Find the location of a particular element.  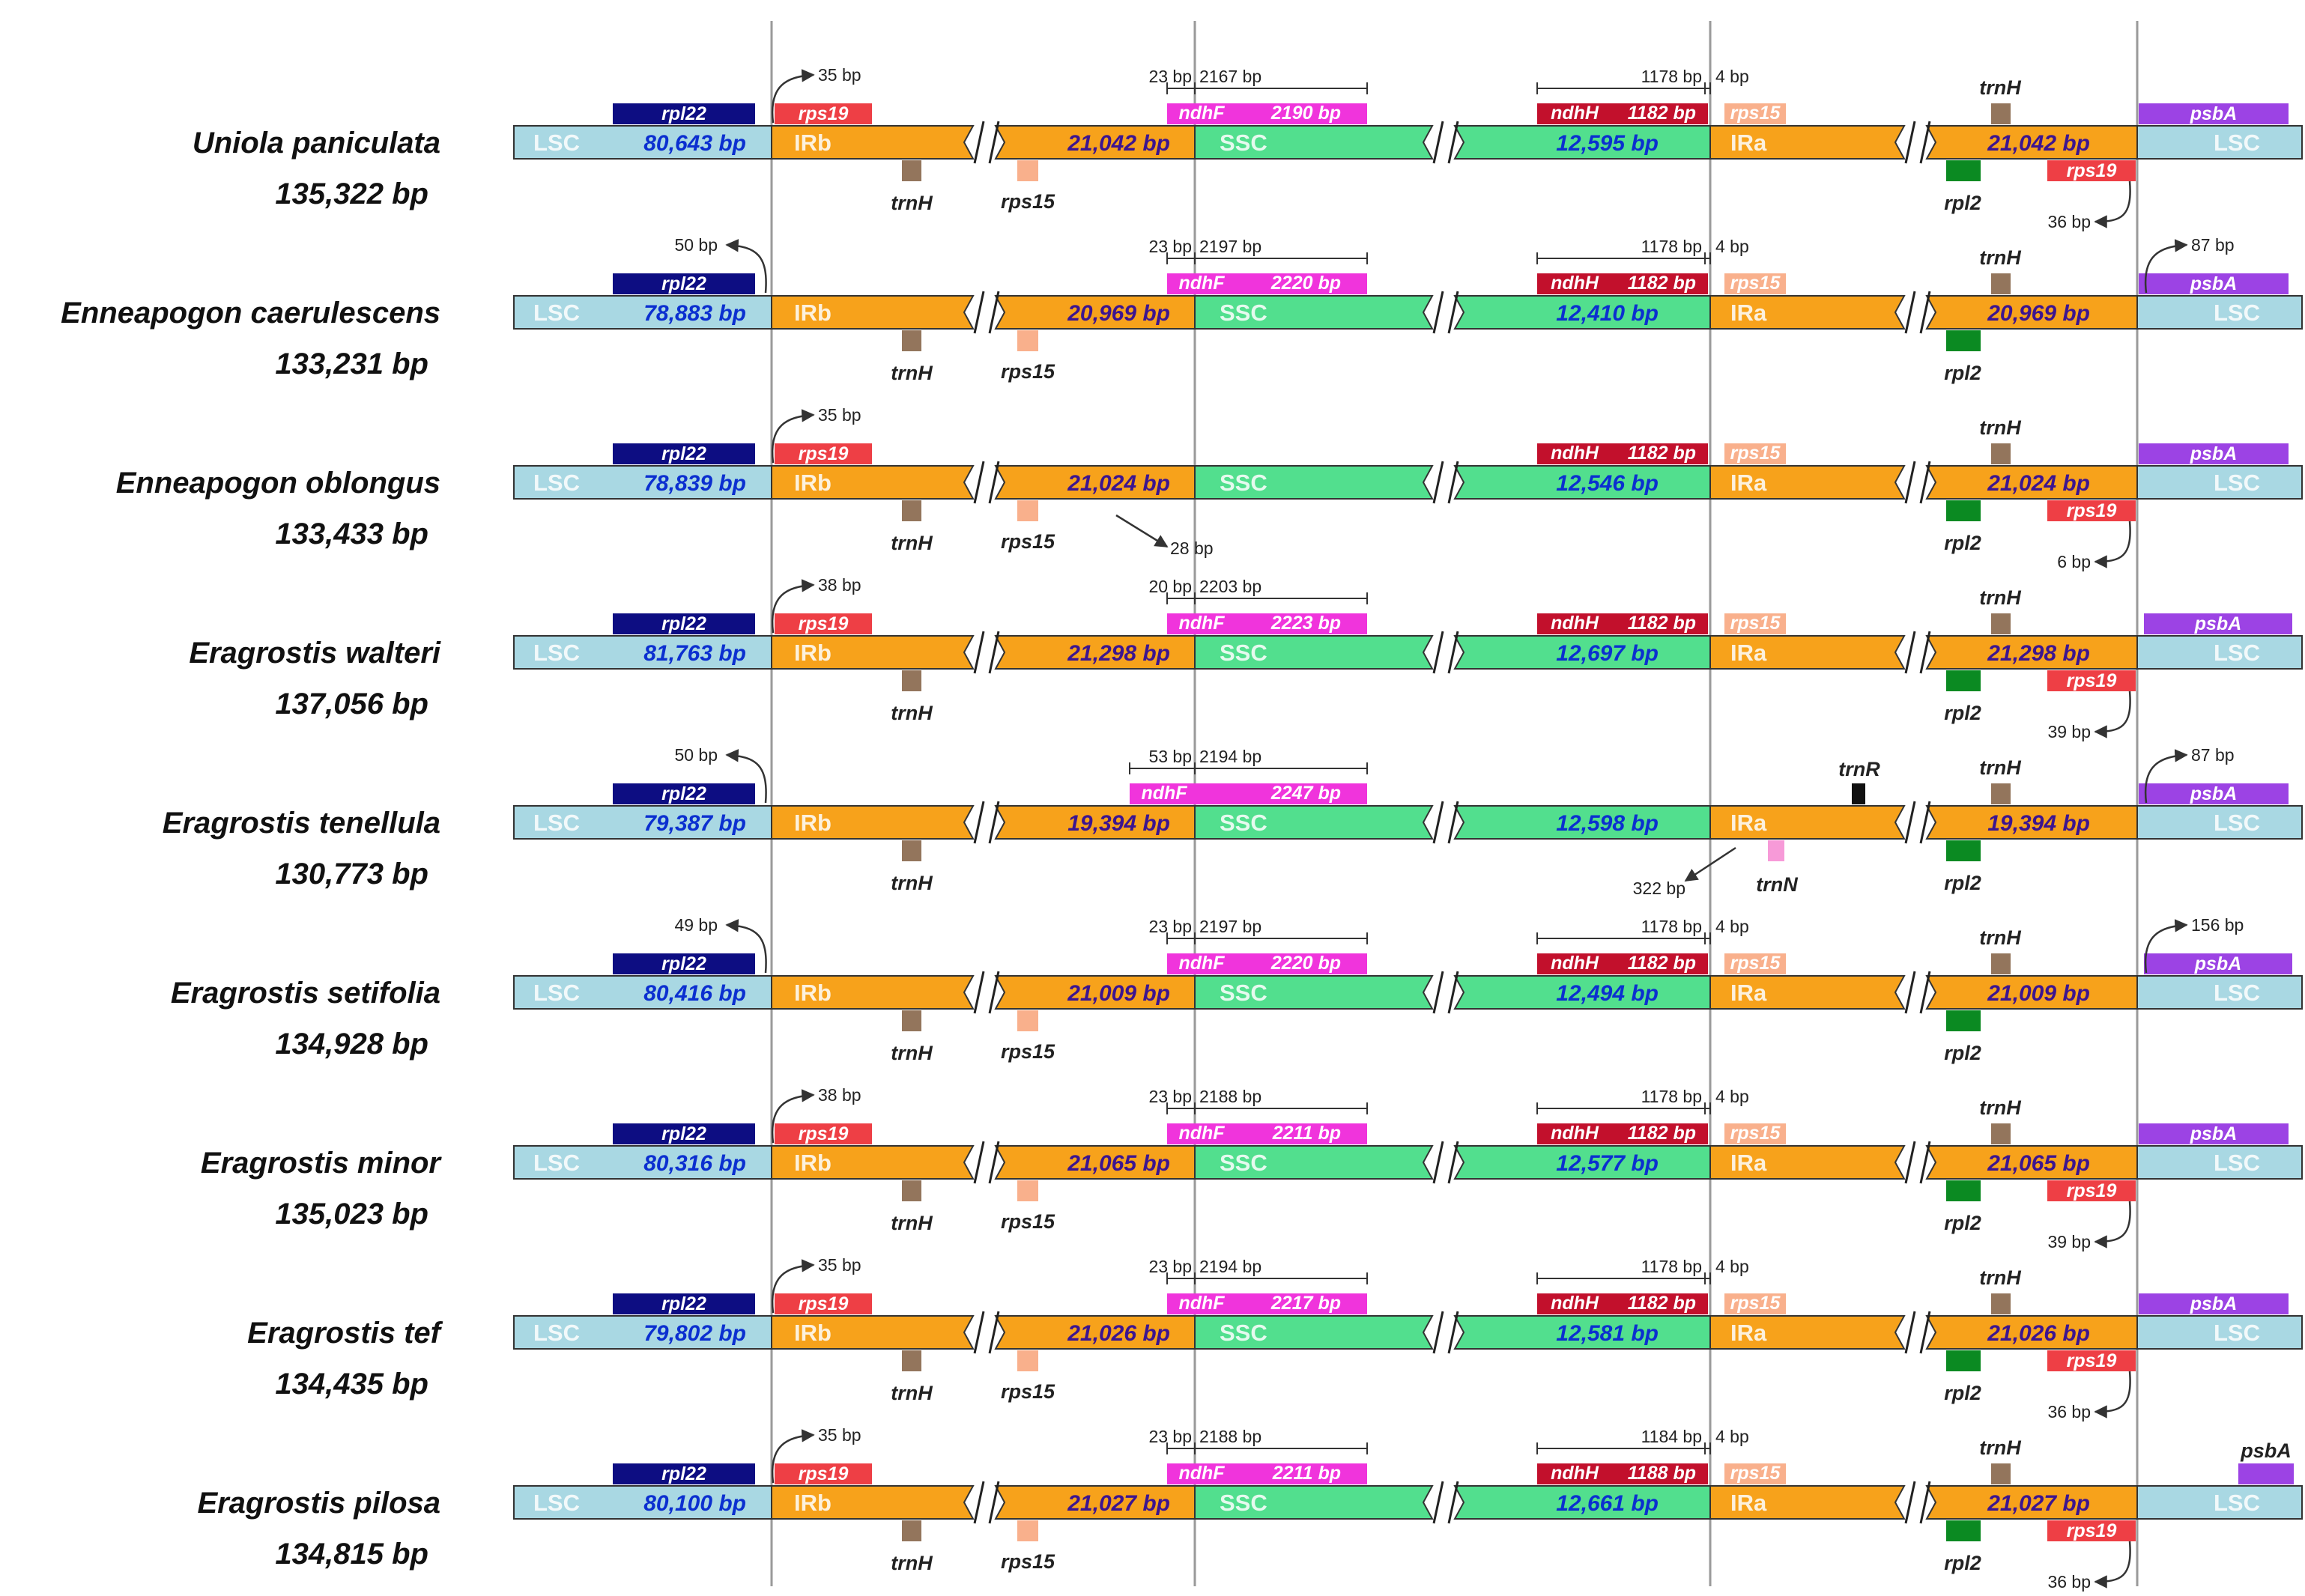

irb-size: 21,042 bp is located at coordinates (1118, 143).